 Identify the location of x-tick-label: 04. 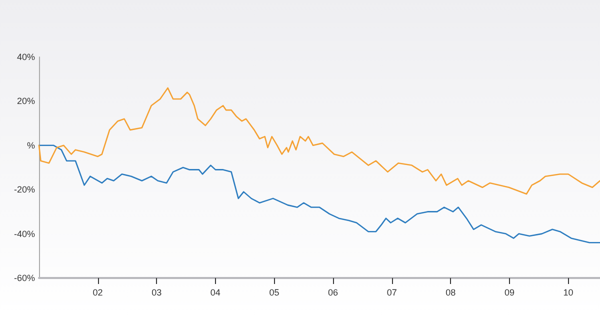
(215, 293).